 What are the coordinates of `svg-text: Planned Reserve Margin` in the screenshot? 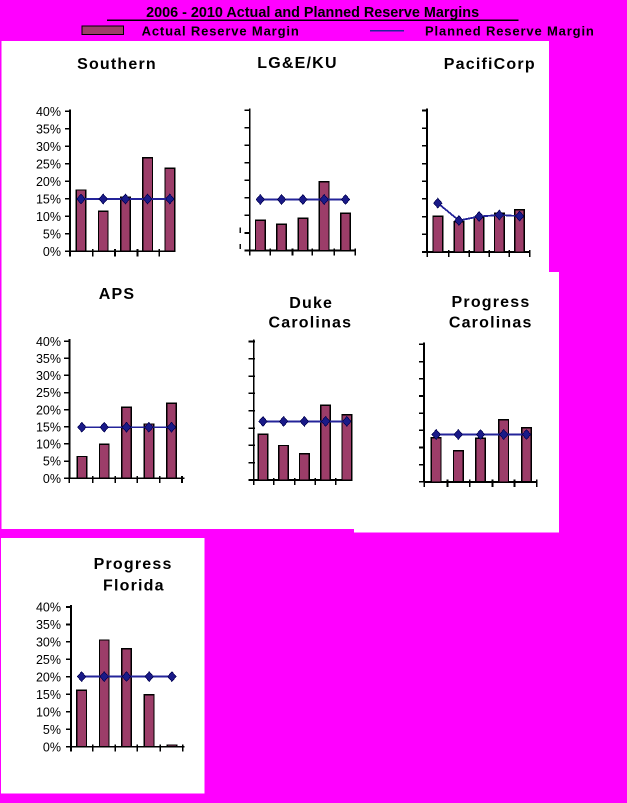 It's located at (510, 31).